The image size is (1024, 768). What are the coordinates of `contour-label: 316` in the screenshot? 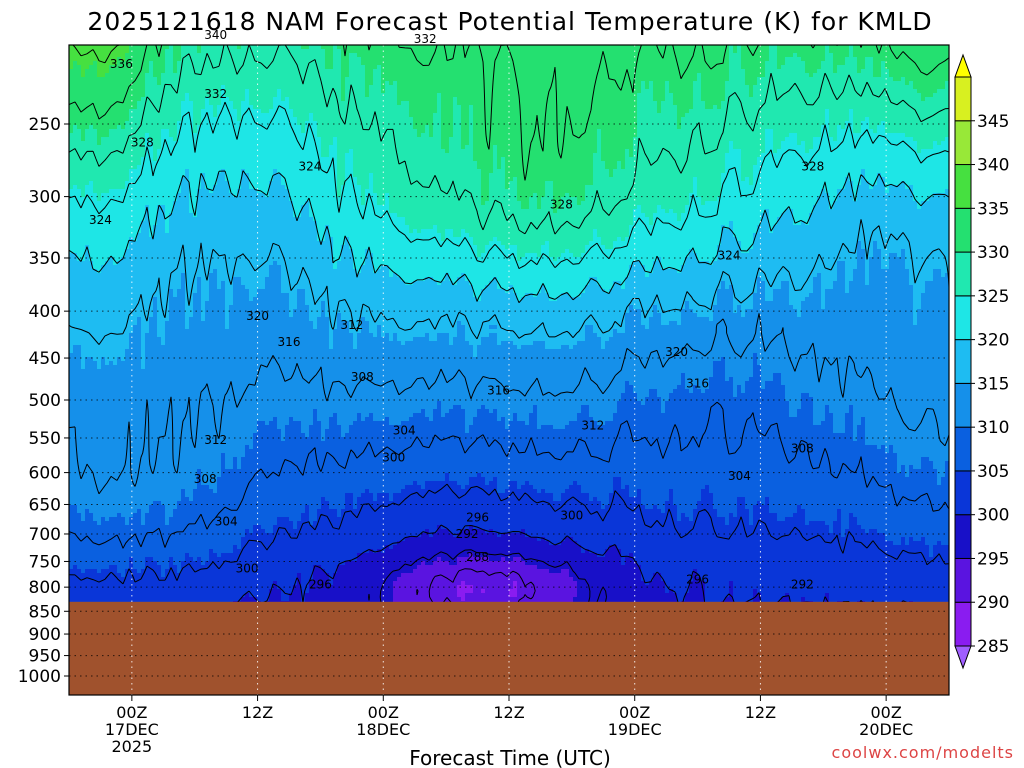 It's located at (697, 384).